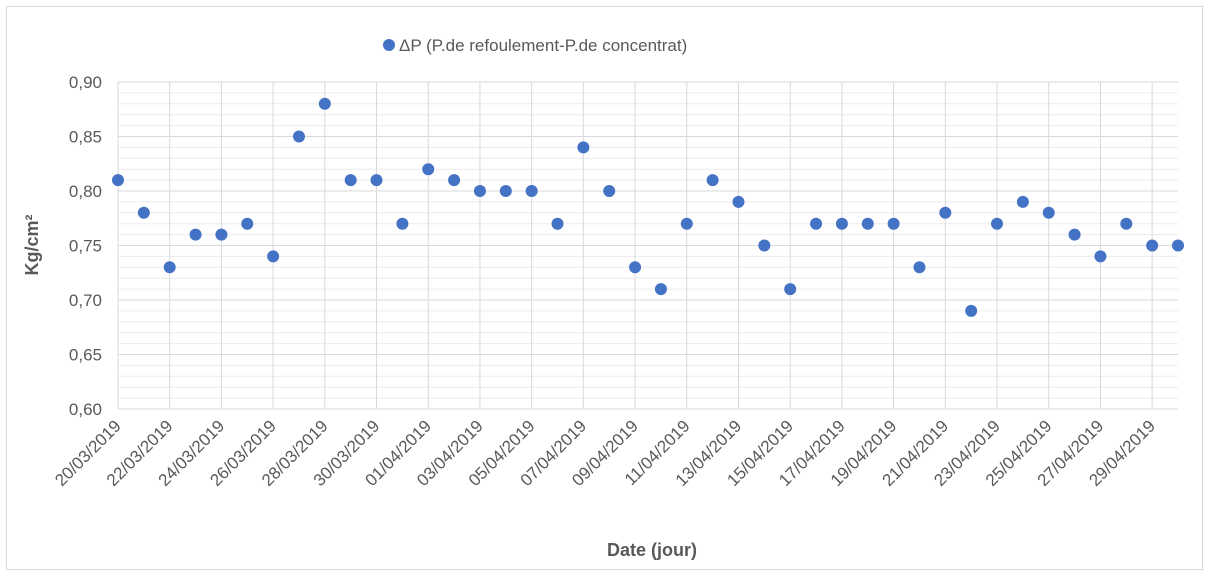 This screenshot has width=1211, height=578. Describe the element at coordinates (85, 137) in the screenshot. I see `y-tick-label: 0,85` at that location.